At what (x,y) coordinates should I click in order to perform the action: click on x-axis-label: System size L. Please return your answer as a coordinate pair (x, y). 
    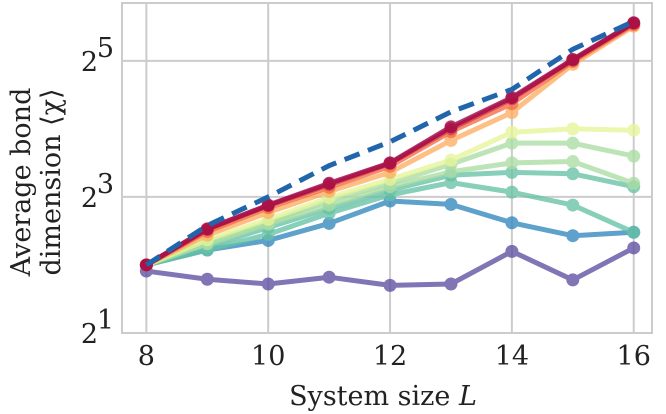
    Looking at the image, I should click on (383, 396).